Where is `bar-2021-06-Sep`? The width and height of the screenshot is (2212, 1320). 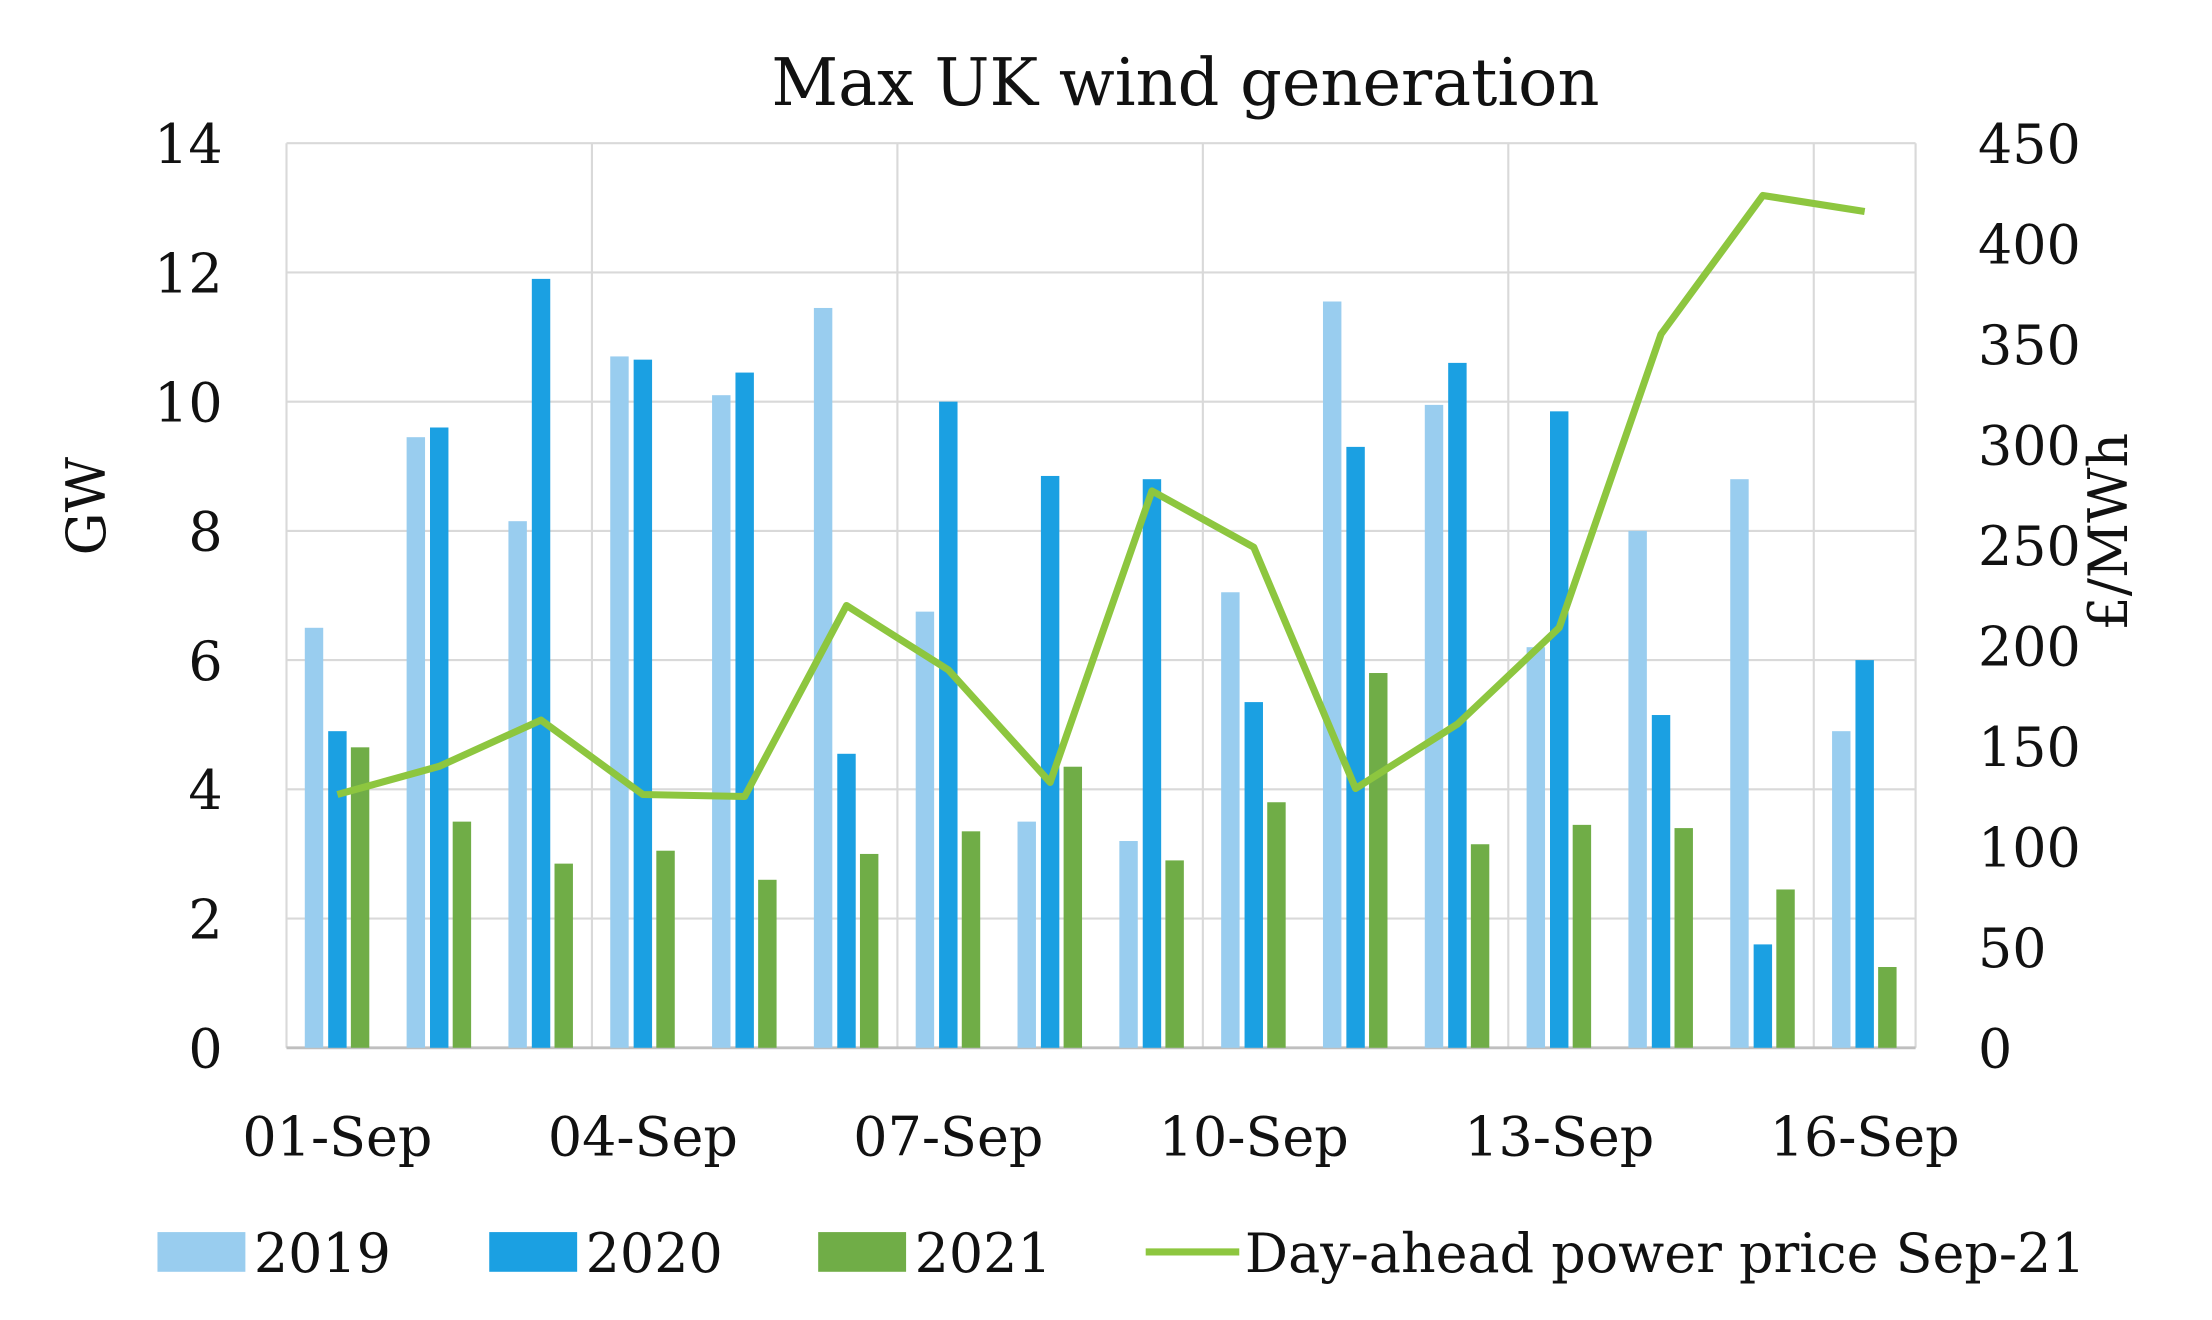 bar-2021-06-Sep is located at coordinates (869, 950).